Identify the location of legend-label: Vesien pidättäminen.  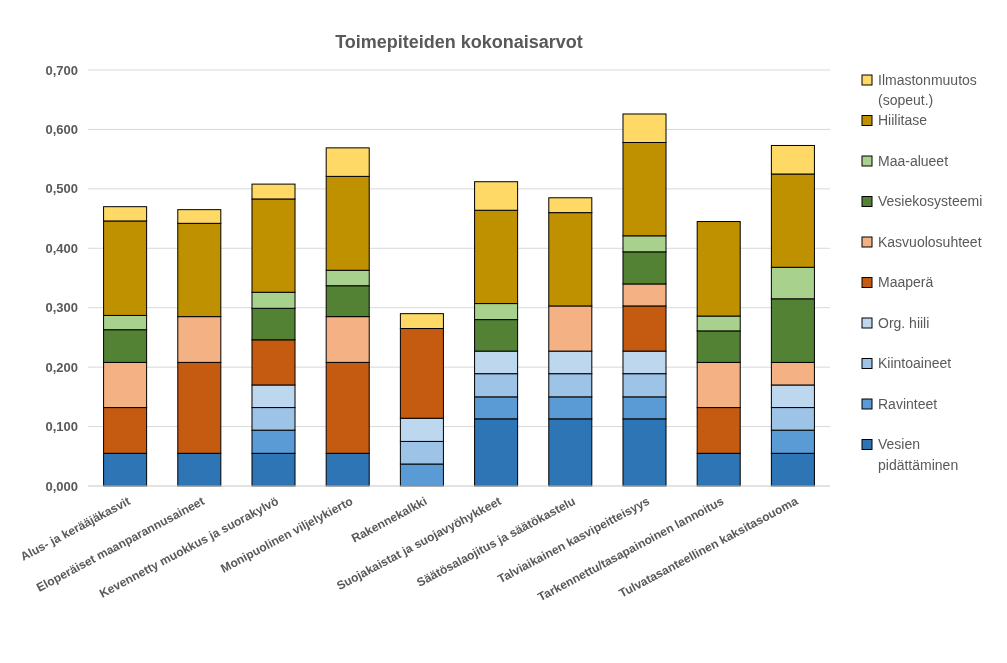
(918, 454).